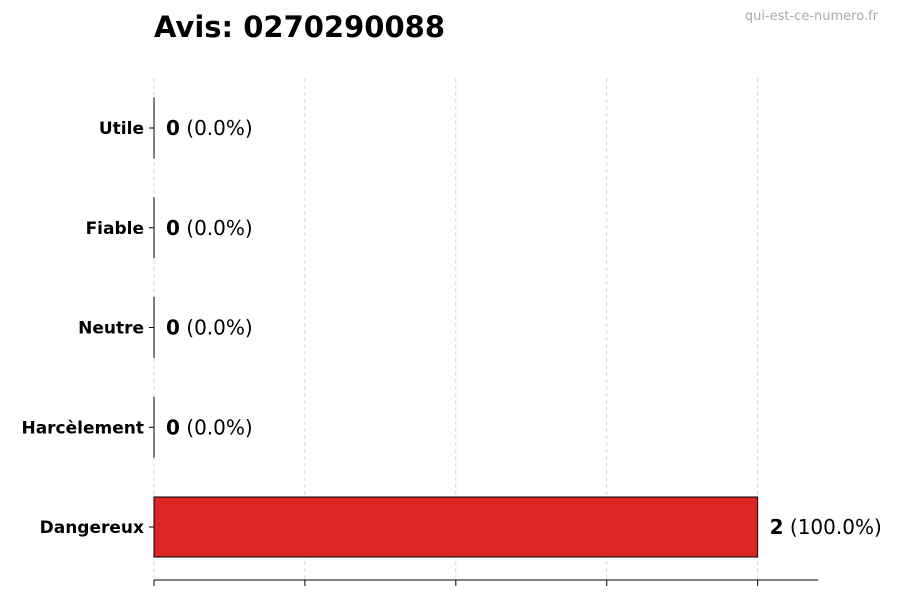  What do you see at coordinates (82, 428) in the screenshot?
I see `y-tick-label: Harcèlement` at bounding box center [82, 428].